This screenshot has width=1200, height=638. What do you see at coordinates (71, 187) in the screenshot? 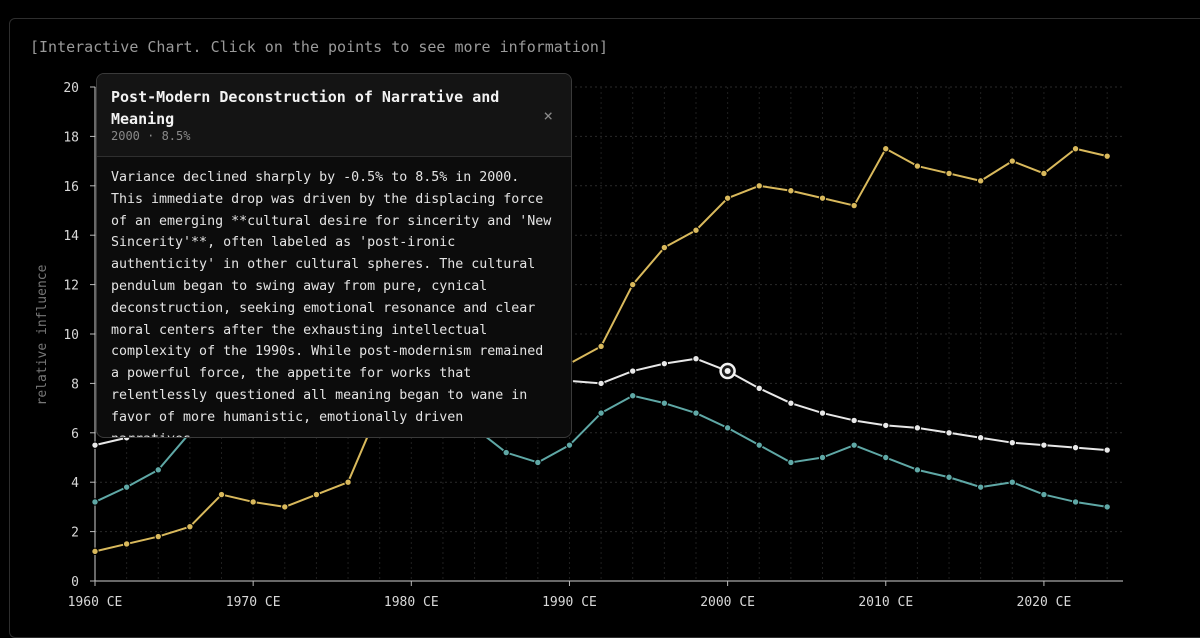
I see `y-tick-label: 16` at bounding box center [71, 187].